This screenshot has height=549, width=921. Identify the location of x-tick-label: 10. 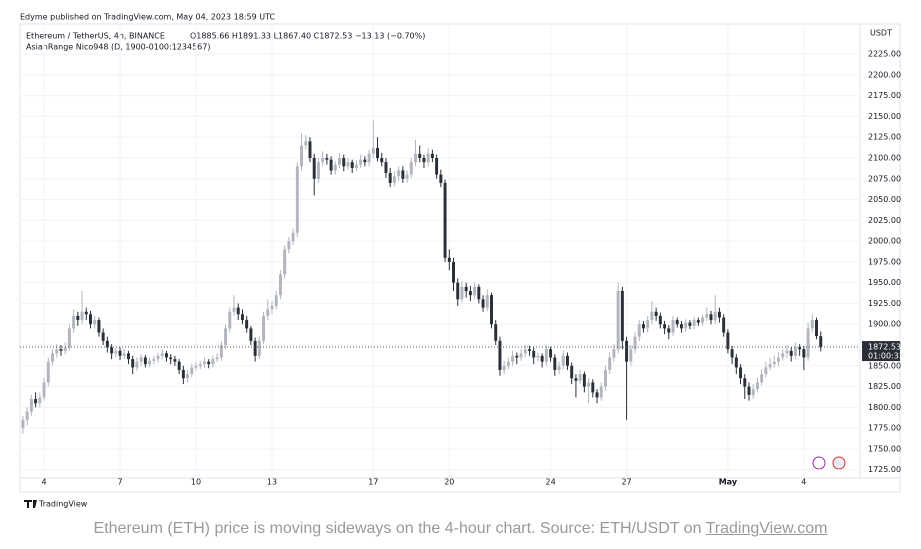
(196, 482).